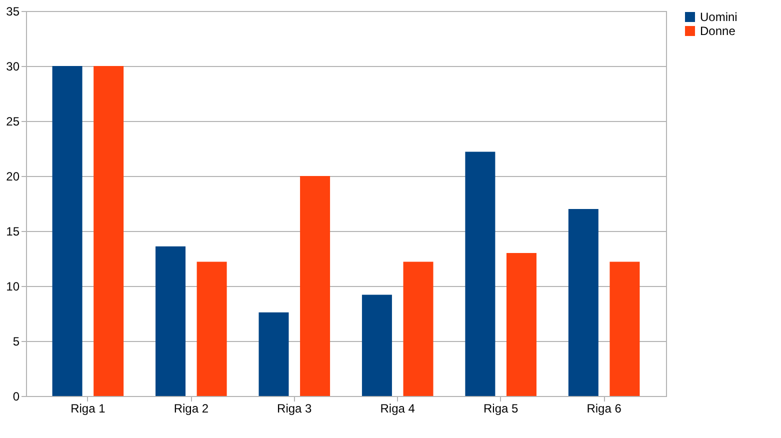  What do you see at coordinates (604, 409) in the screenshot?
I see `x-tick-label: Riga 6` at bounding box center [604, 409].